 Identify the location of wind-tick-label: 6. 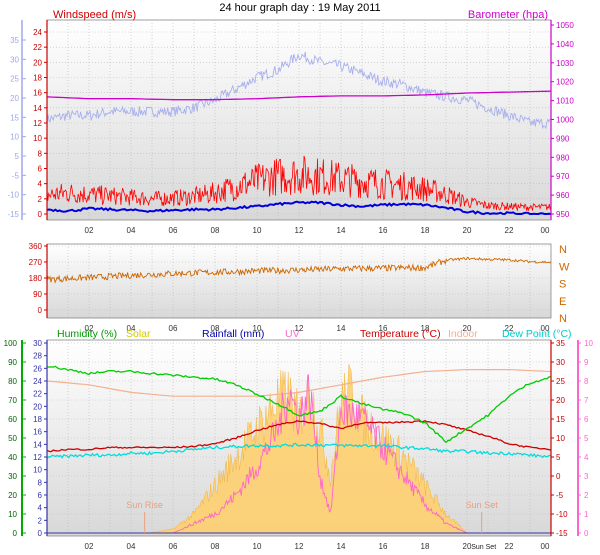
(40, 169).